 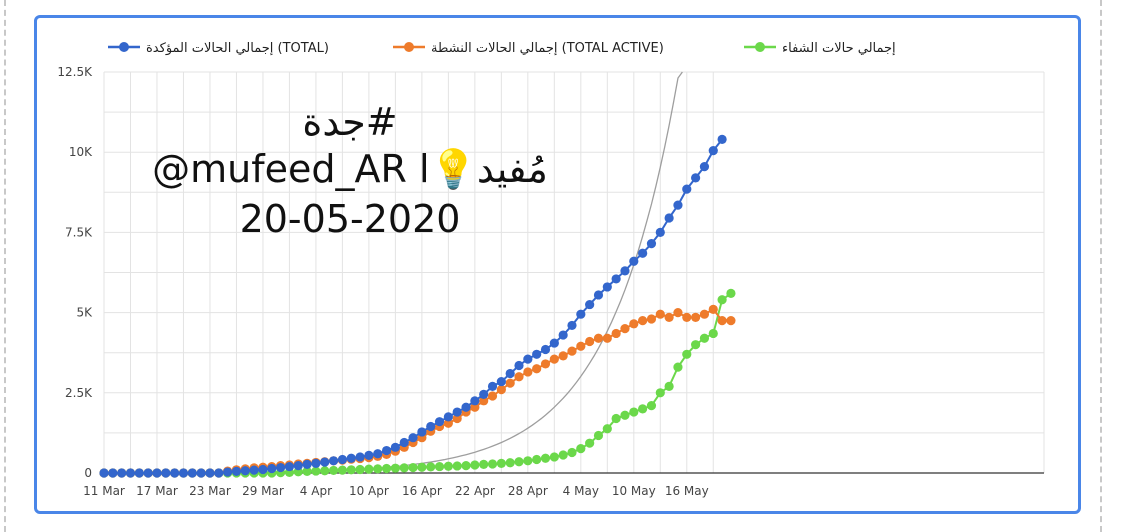 What do you see at coordinates (422, 491) in the screenshot?
I see `x-tick-label: 16 Apr` at bounding box center [422, 491].